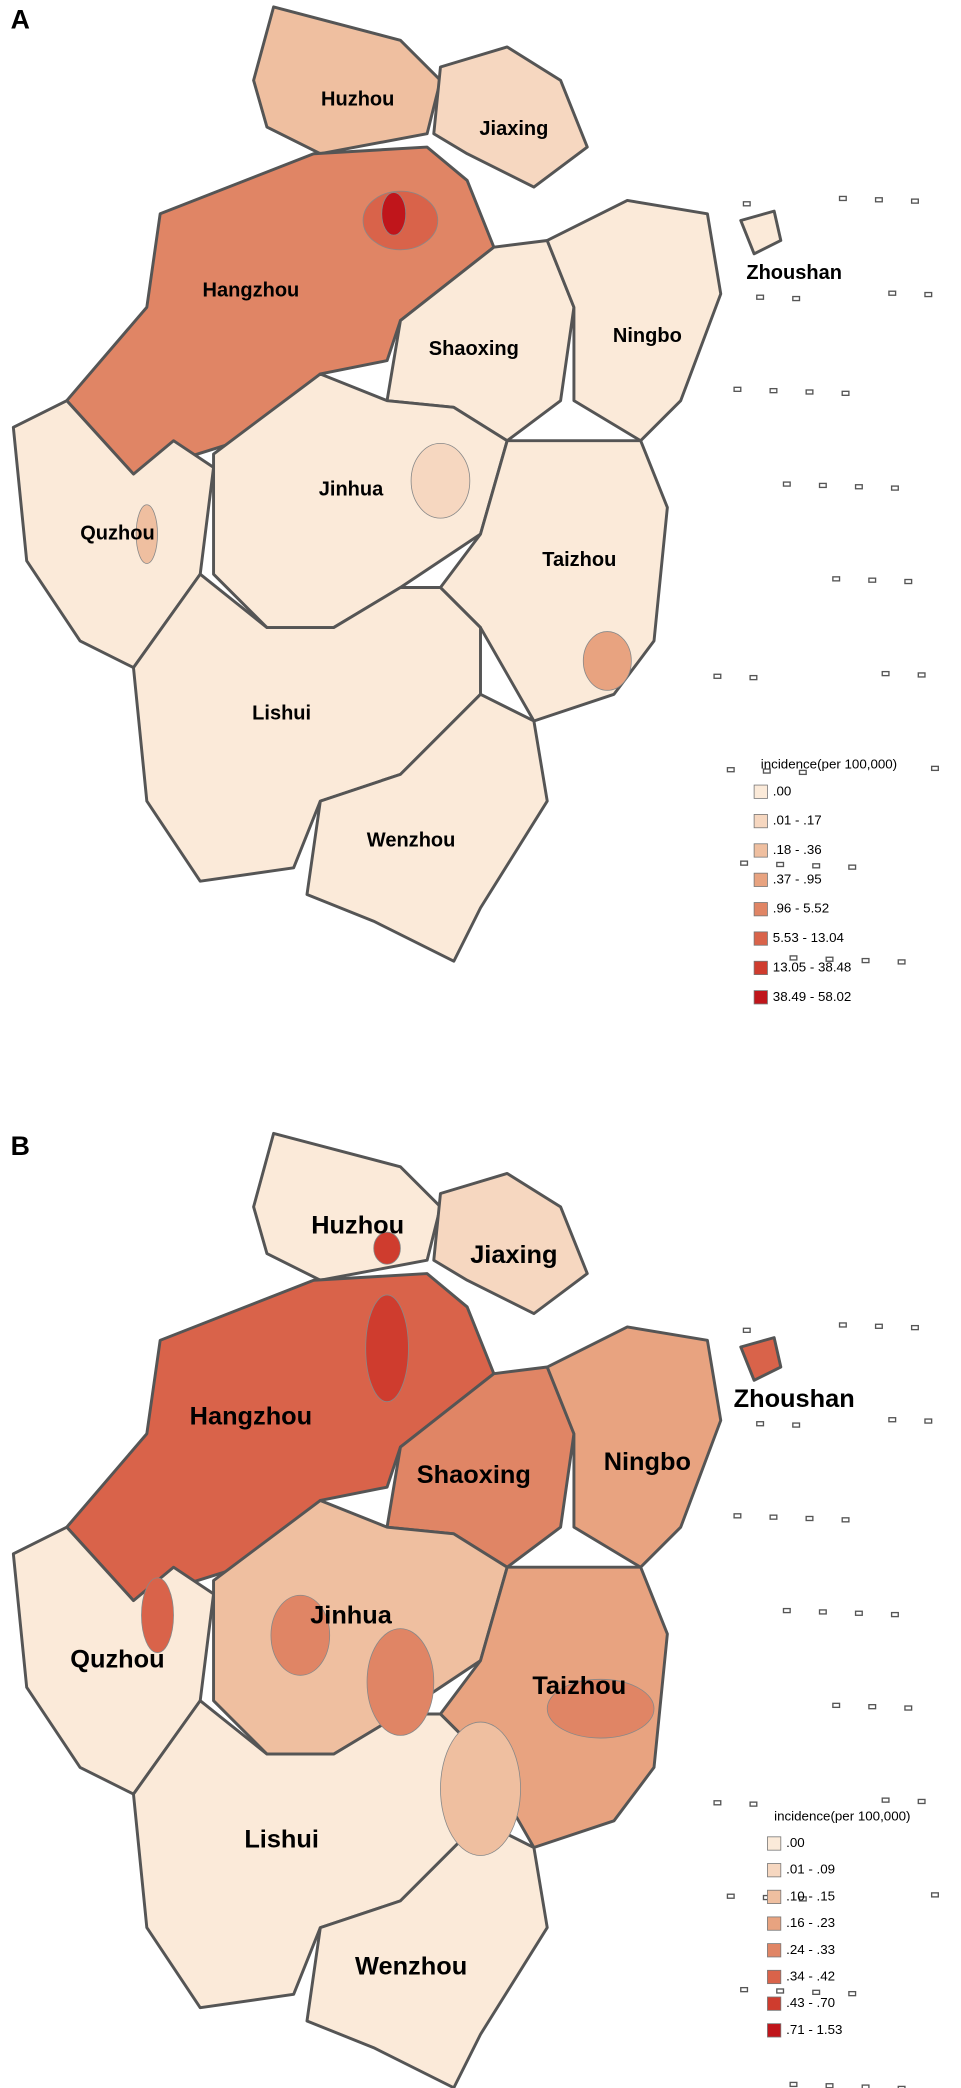 The image size is (961, 2088). What do you see at coordinates (809, 937) in the screenshot?
I see `legend-label: 5.53 - 13.04` at bounding box center [809, 937].